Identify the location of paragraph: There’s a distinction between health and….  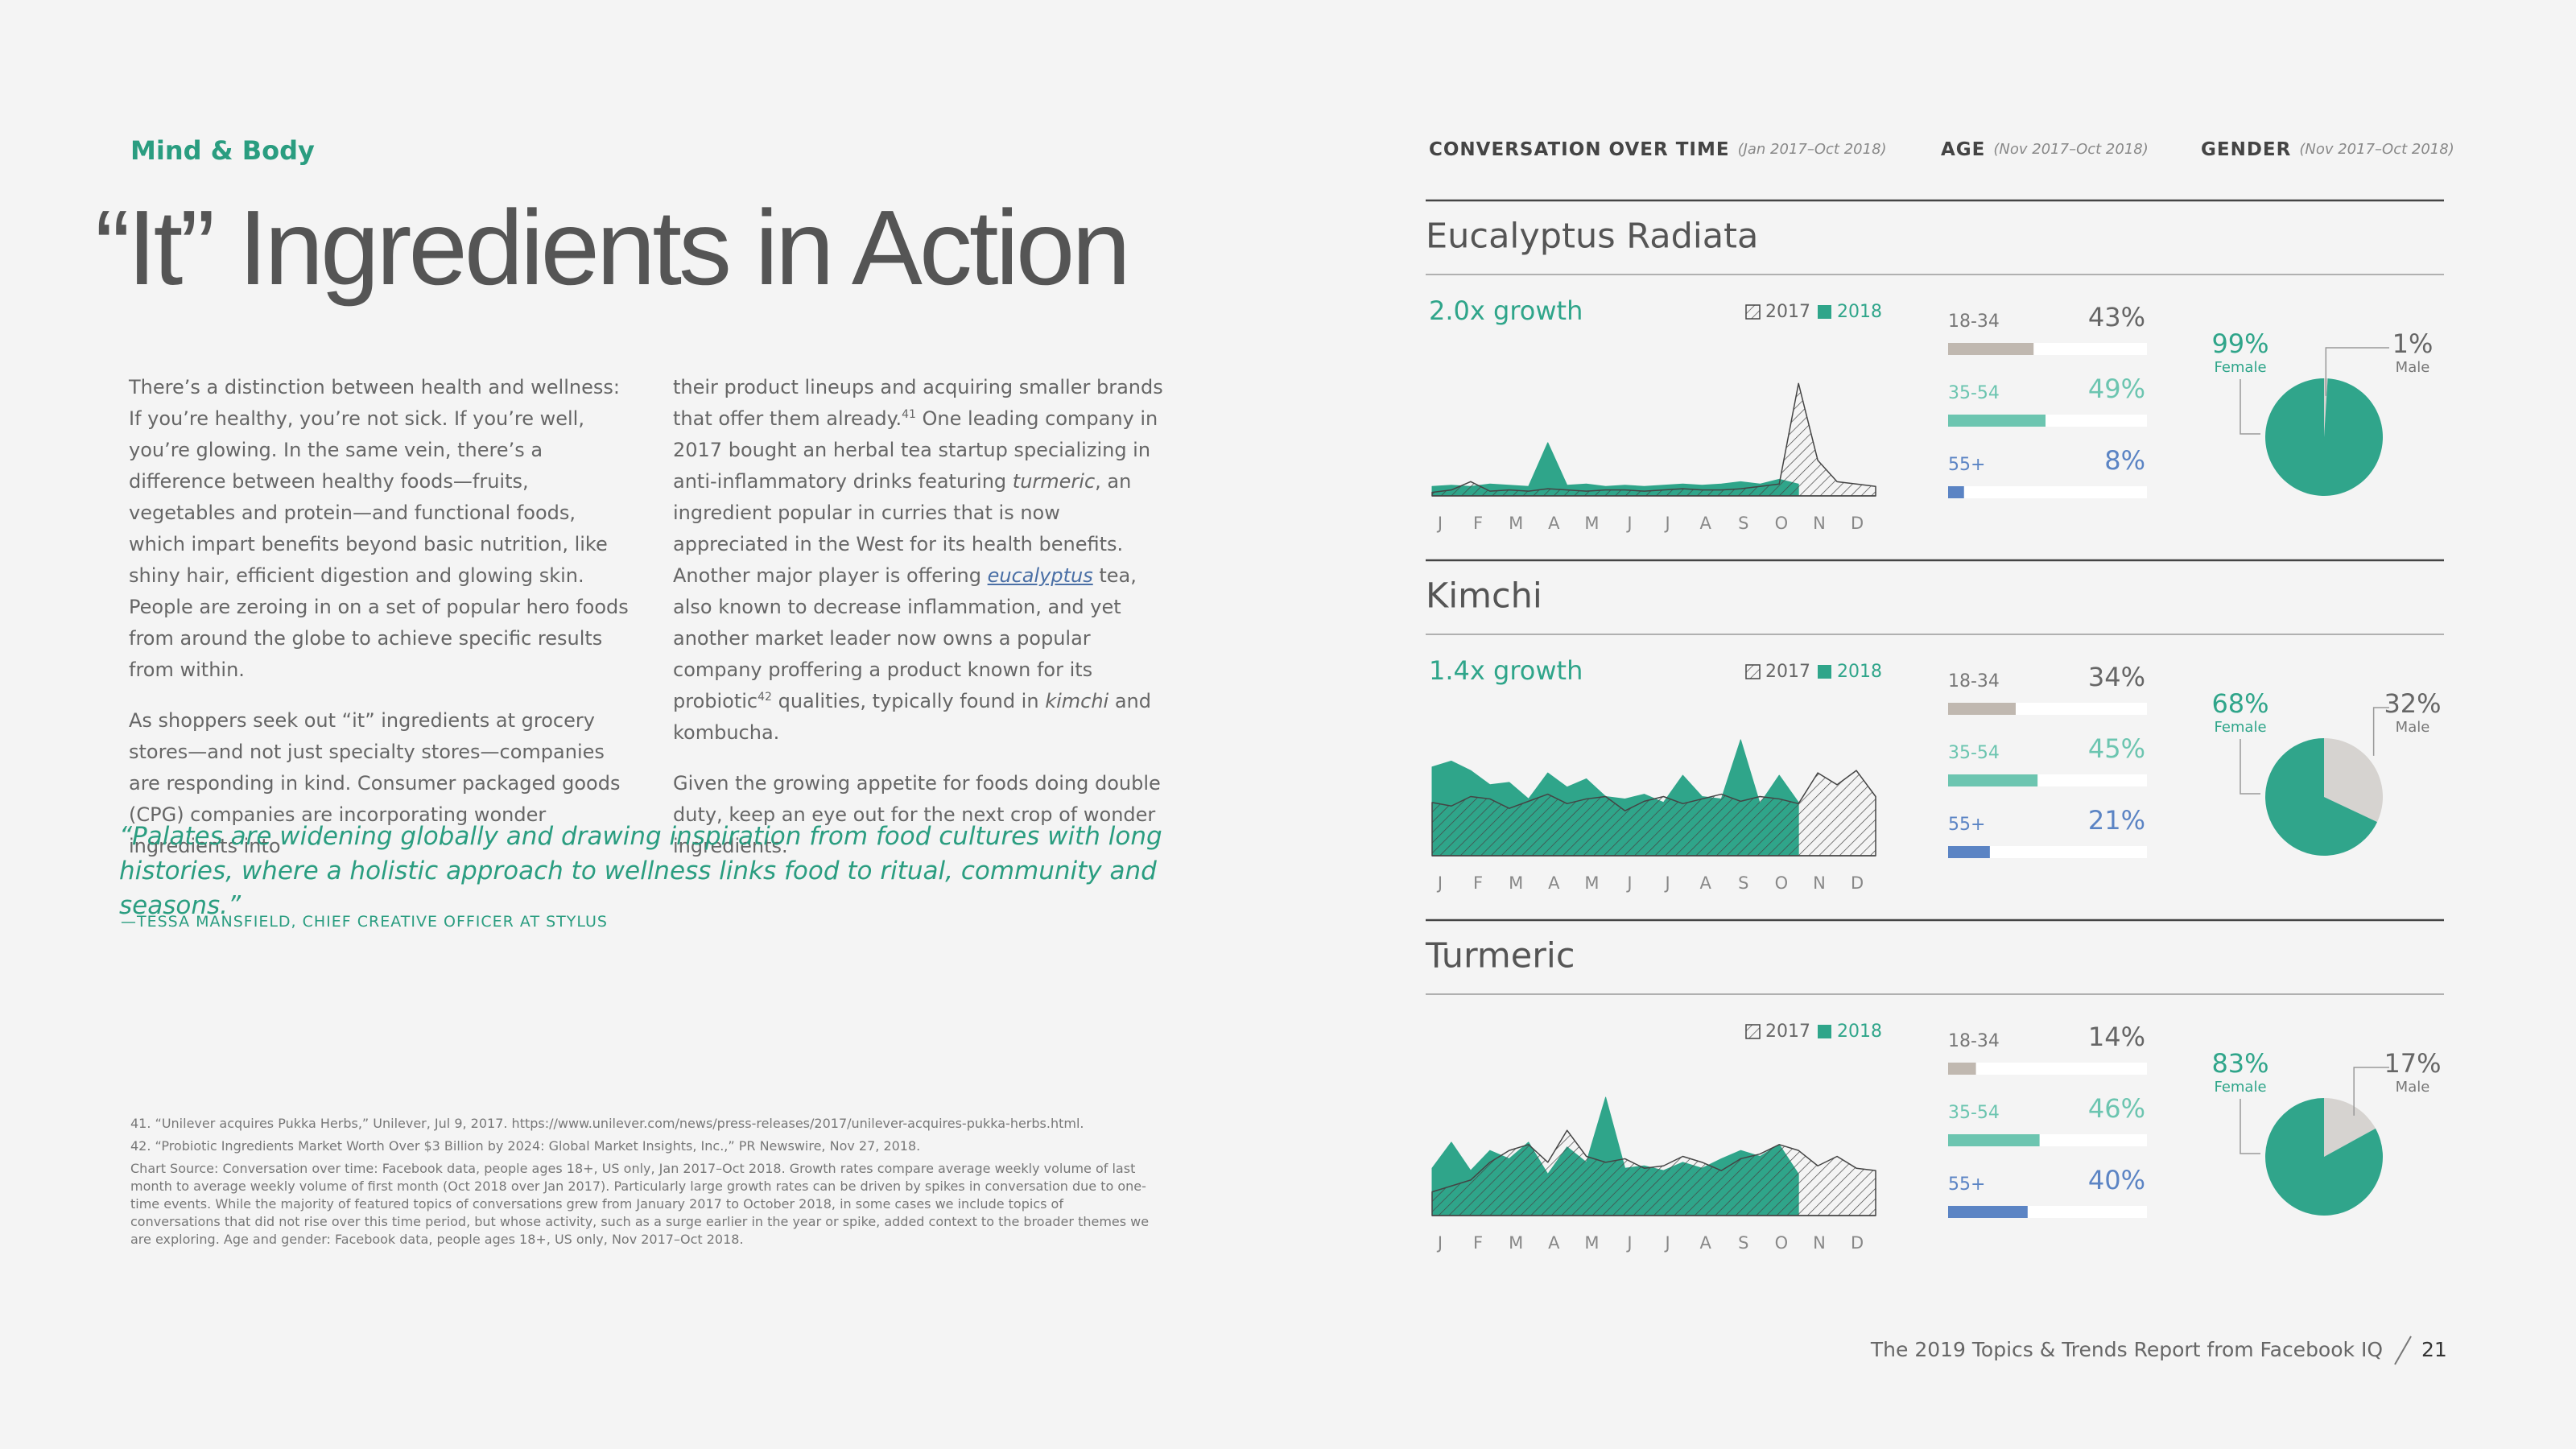
(381, 529).